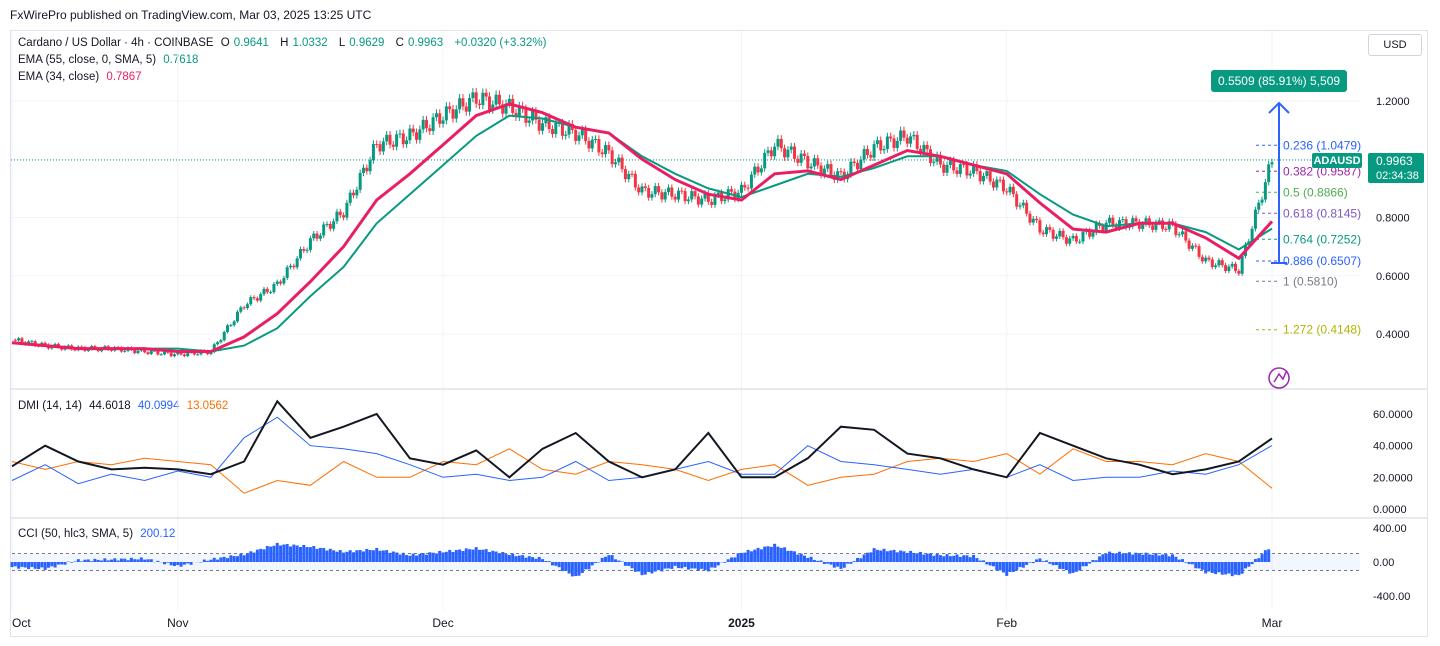 This screenshot has width=1440, height=646. I want to click on dmi-legend: DMI (14, 14) 44.6018 40.0994 13.0562, so click(125, 406).